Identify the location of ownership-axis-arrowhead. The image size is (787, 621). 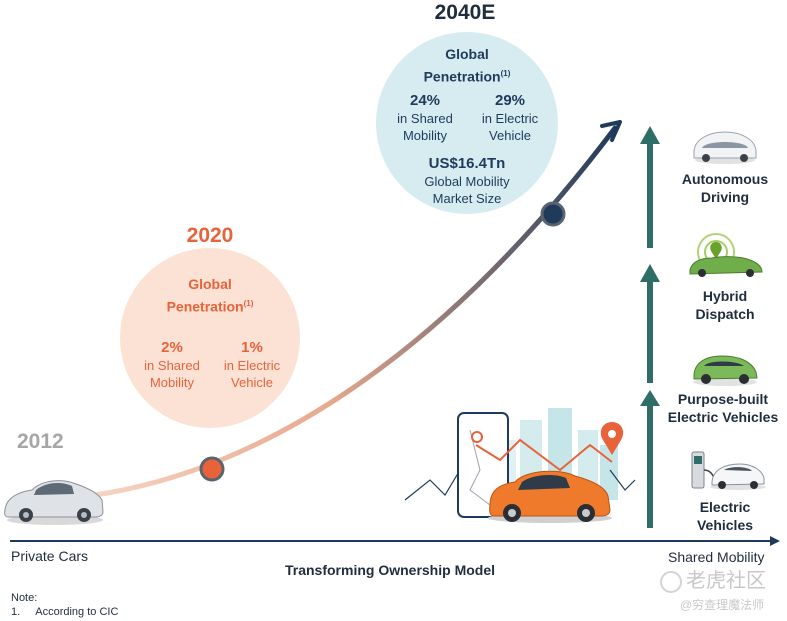
(775, 541).